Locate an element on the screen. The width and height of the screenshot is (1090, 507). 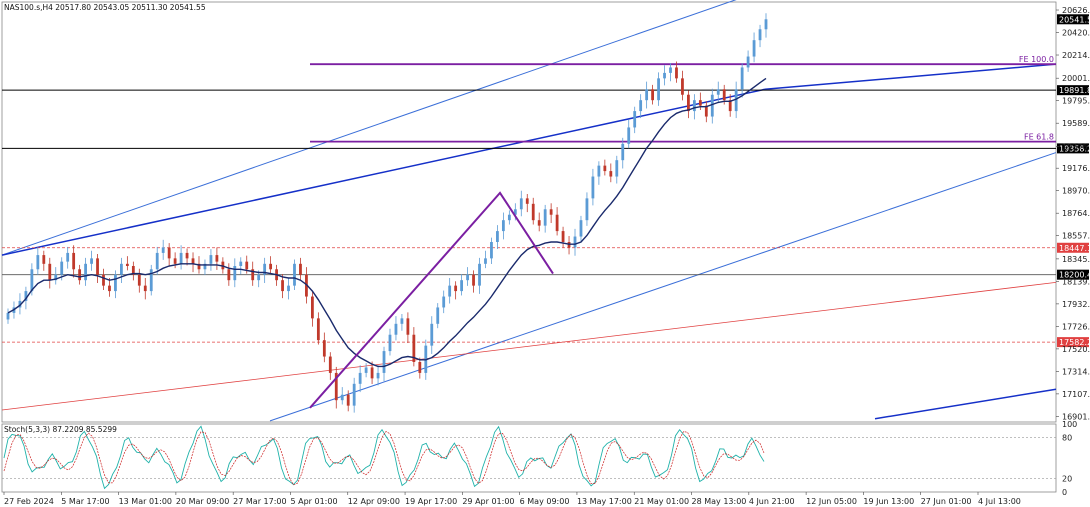
y-tick-label: 18557.80 is located at coordinates (1076, 236).